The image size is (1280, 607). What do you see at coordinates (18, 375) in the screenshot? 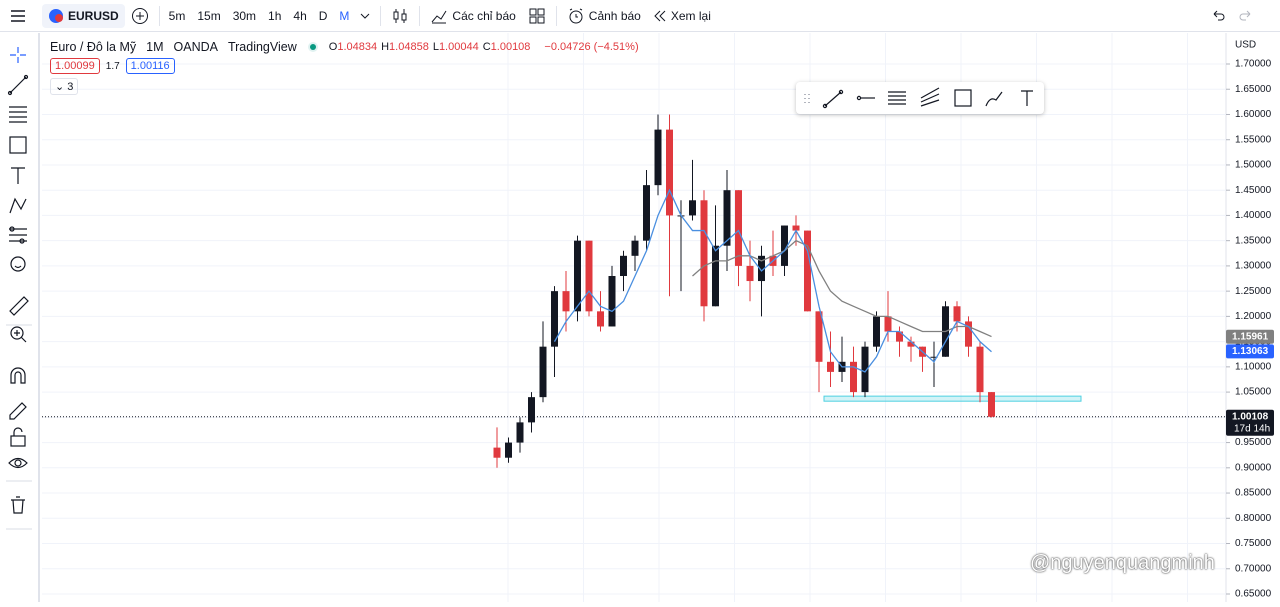
I see `magnet-tool` at bounding box center [18, 375].